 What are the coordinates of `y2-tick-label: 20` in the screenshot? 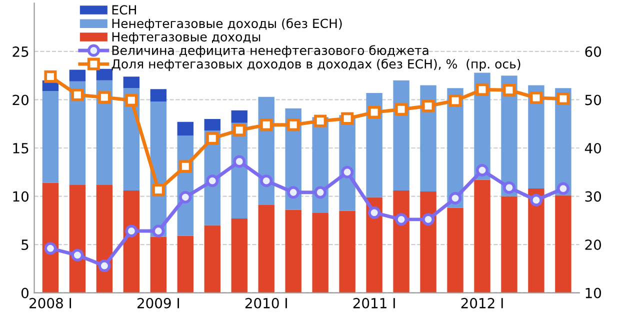 It's located at (593, 245).